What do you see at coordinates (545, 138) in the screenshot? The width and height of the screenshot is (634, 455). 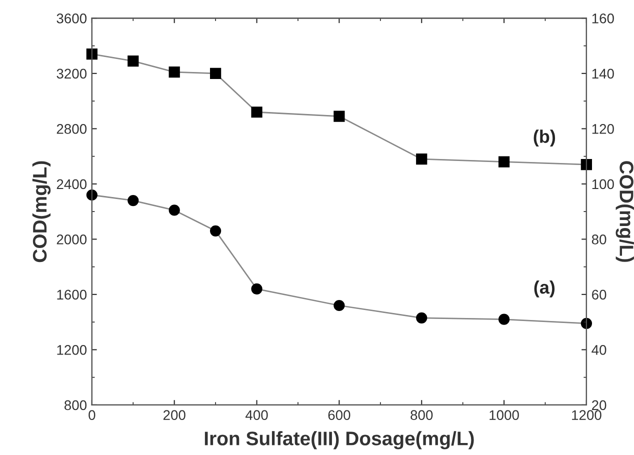 I see `annotation: (b)` at bounding box center [545, 138].